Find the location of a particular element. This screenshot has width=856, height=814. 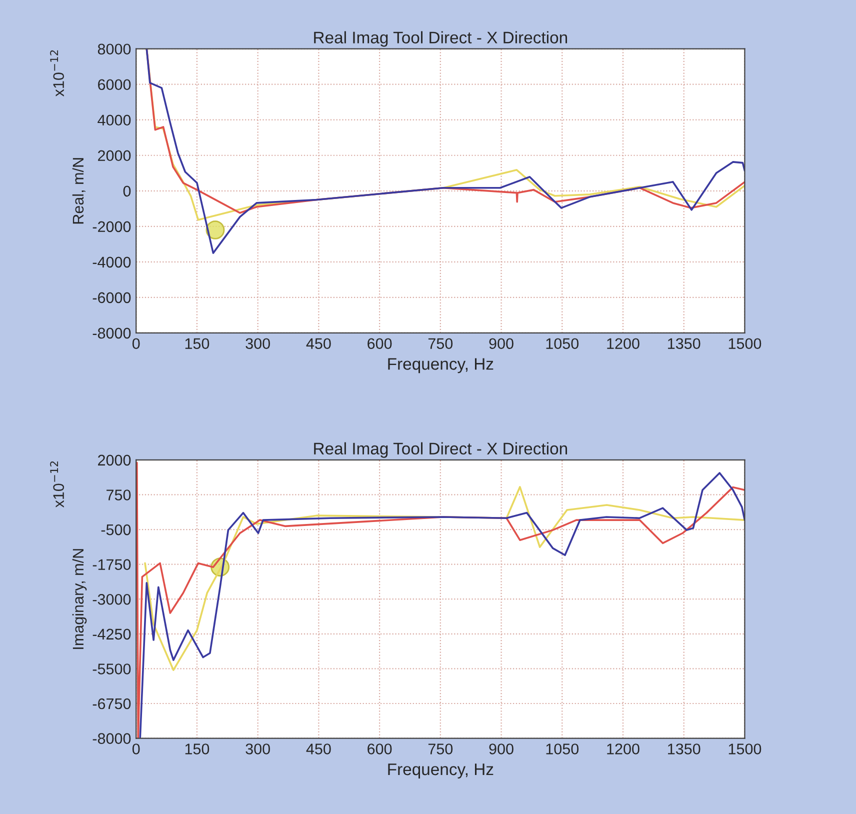

y-tick-label: -5500 is located at coordinates (111, 669).